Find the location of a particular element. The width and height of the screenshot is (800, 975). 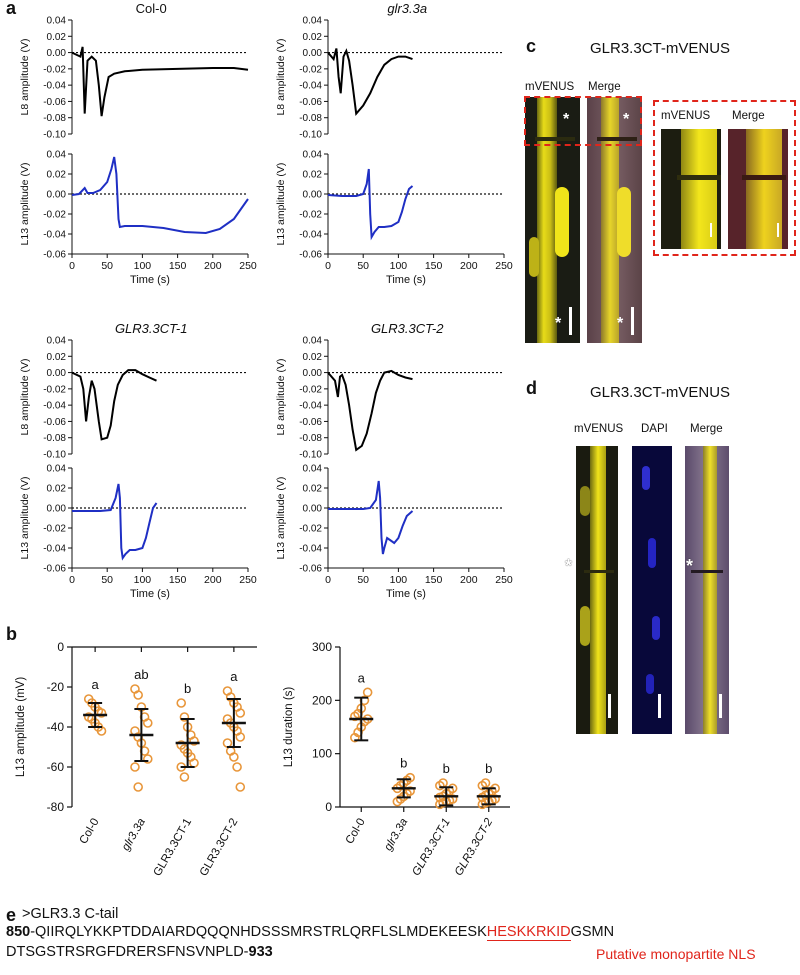

y-axis-label: L13 amplitude (mV) is located at coordinates (21, 727).